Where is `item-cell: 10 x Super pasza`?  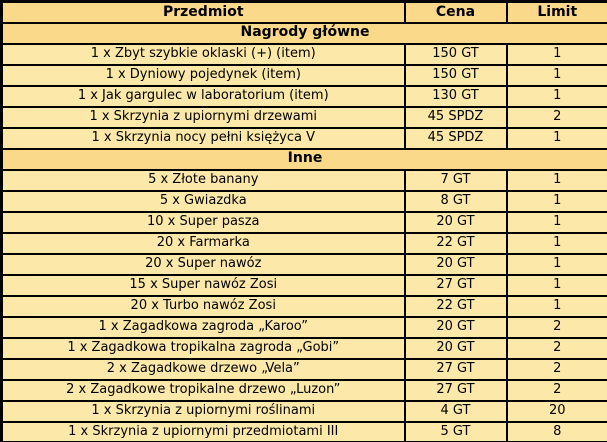
item-cell: 10 x Super pasza is located at coordinates (203, 222).